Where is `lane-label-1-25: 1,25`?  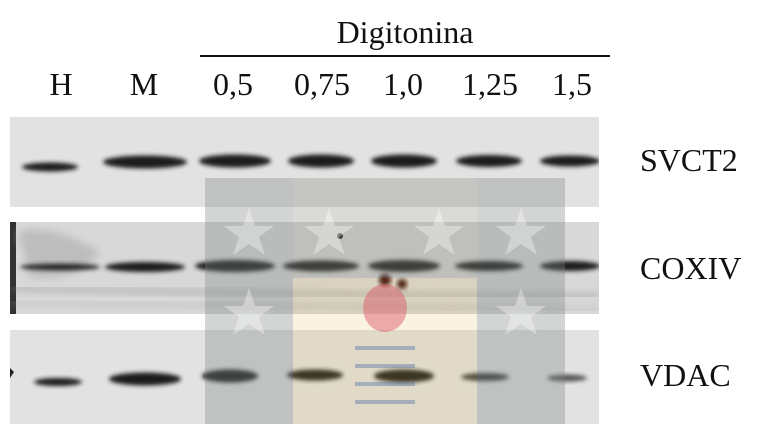
lane-label-1-25: 1,25 is located at coordinates (490, 84).